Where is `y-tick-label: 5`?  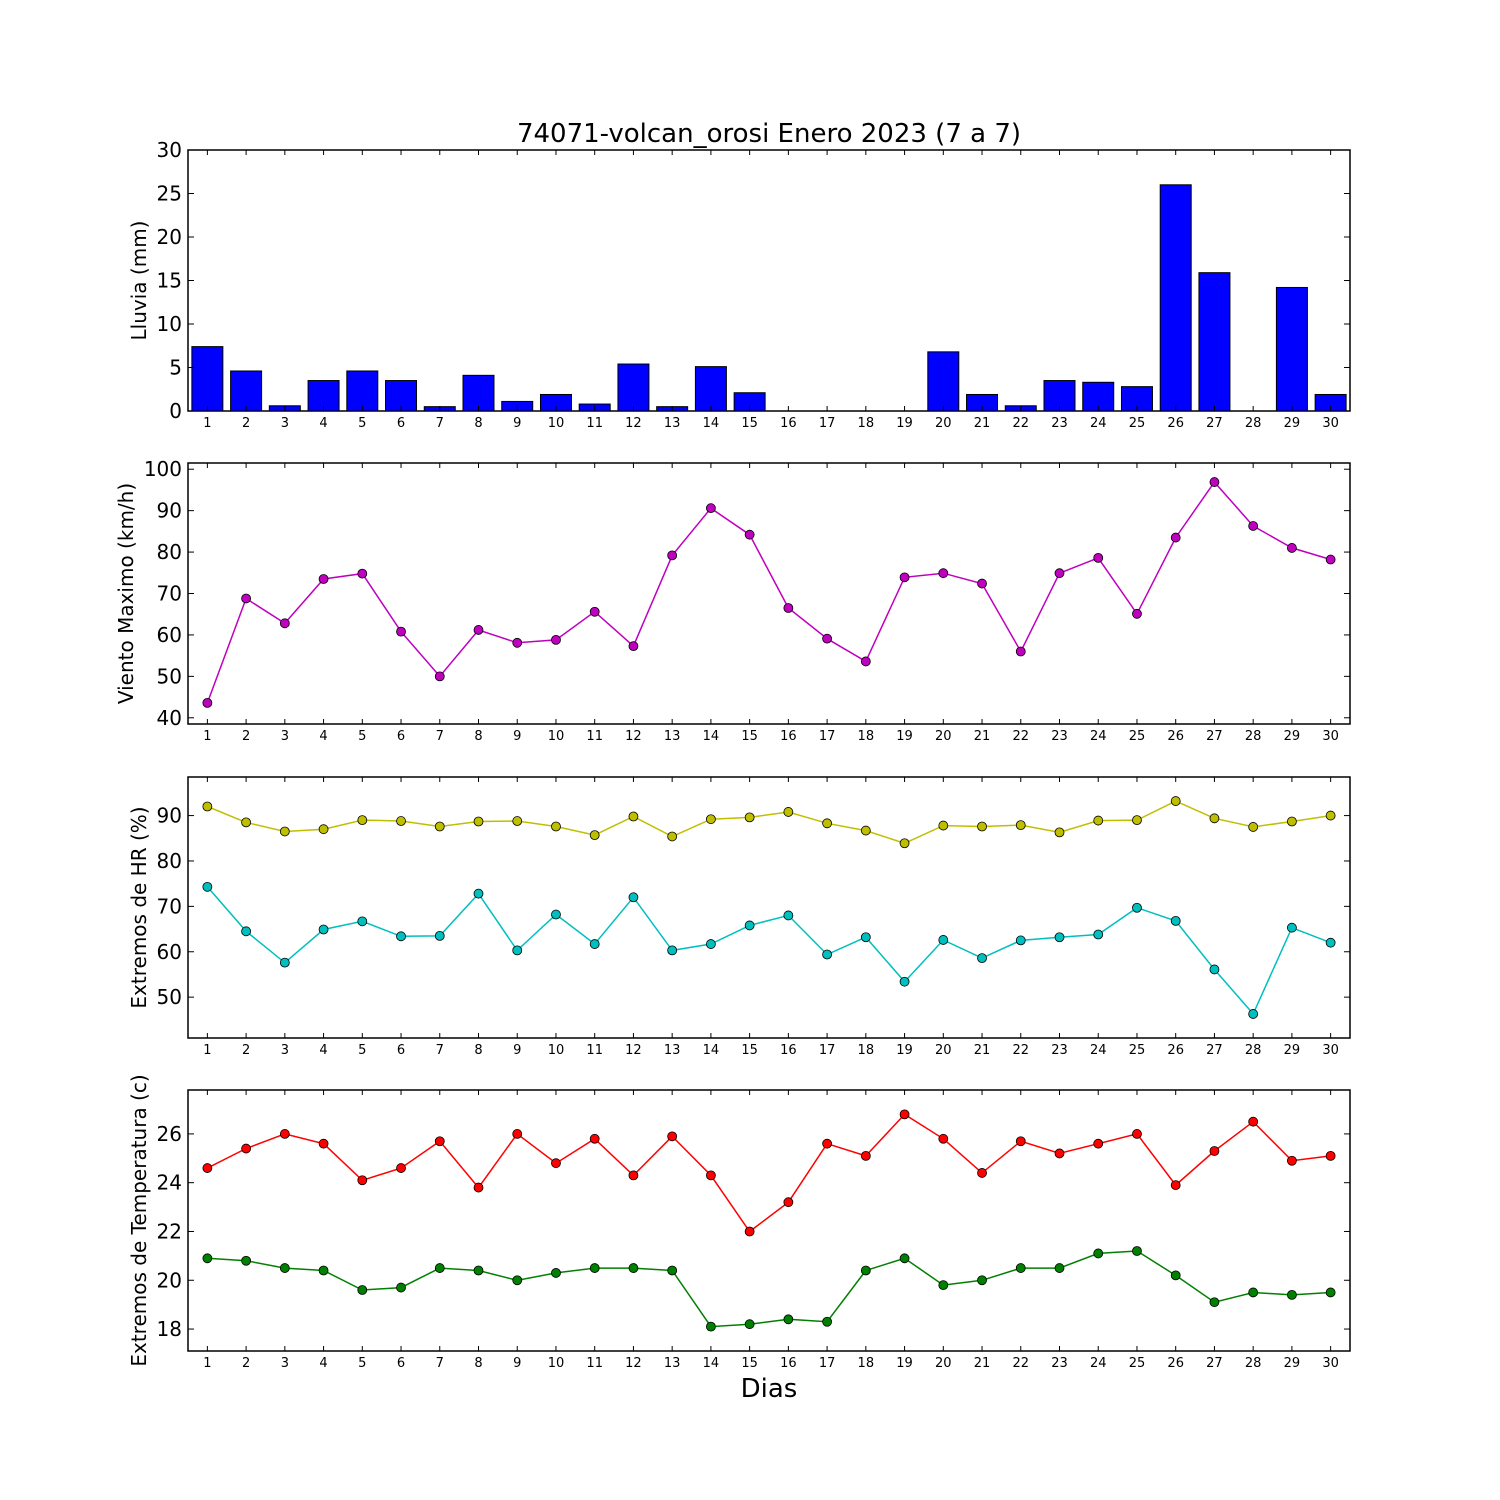
y-tick-label: 5 is located at coordinates (175, 368).